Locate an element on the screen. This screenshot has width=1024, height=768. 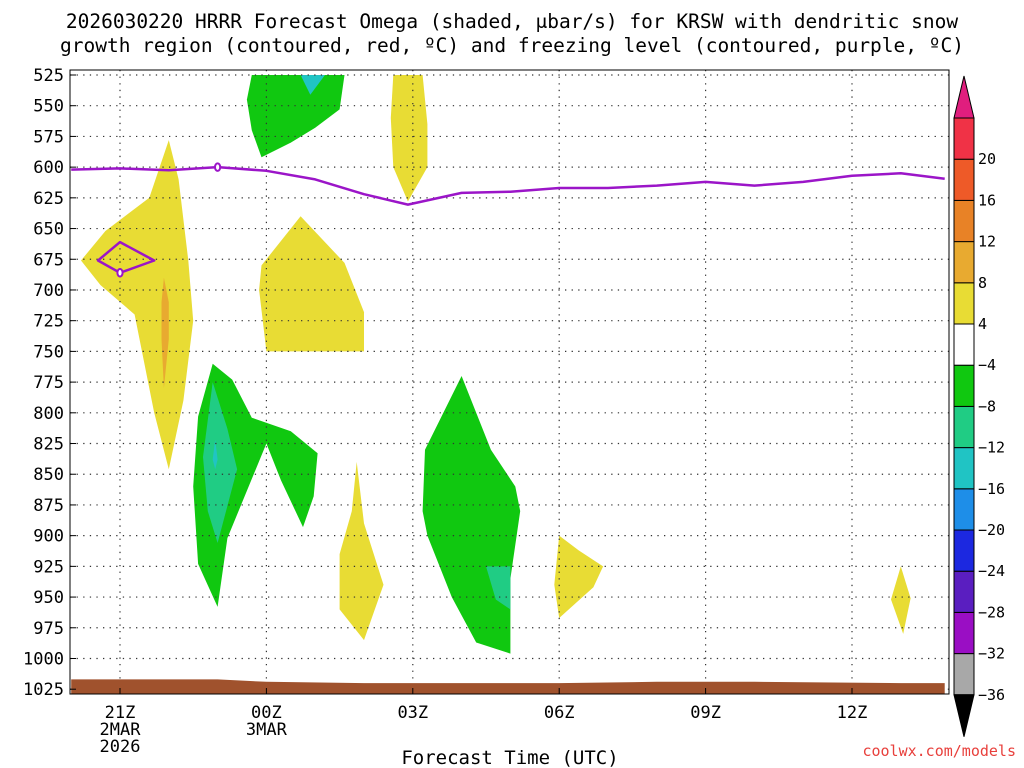
freezing-level-layer is located at coordinates (508, 220).